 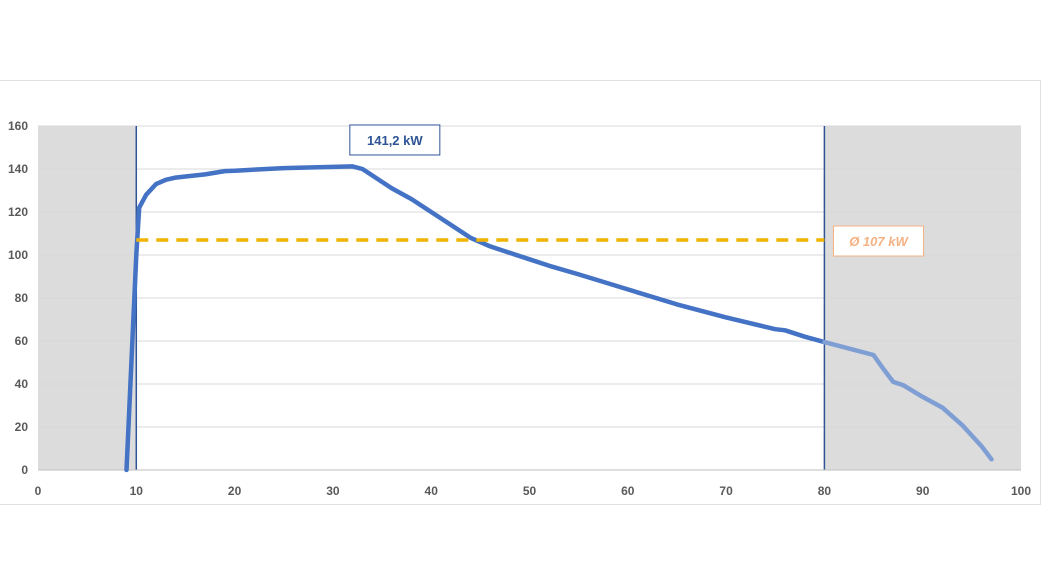 I want to click on x-tick-label-30: 30, so click(x=333, y=491).